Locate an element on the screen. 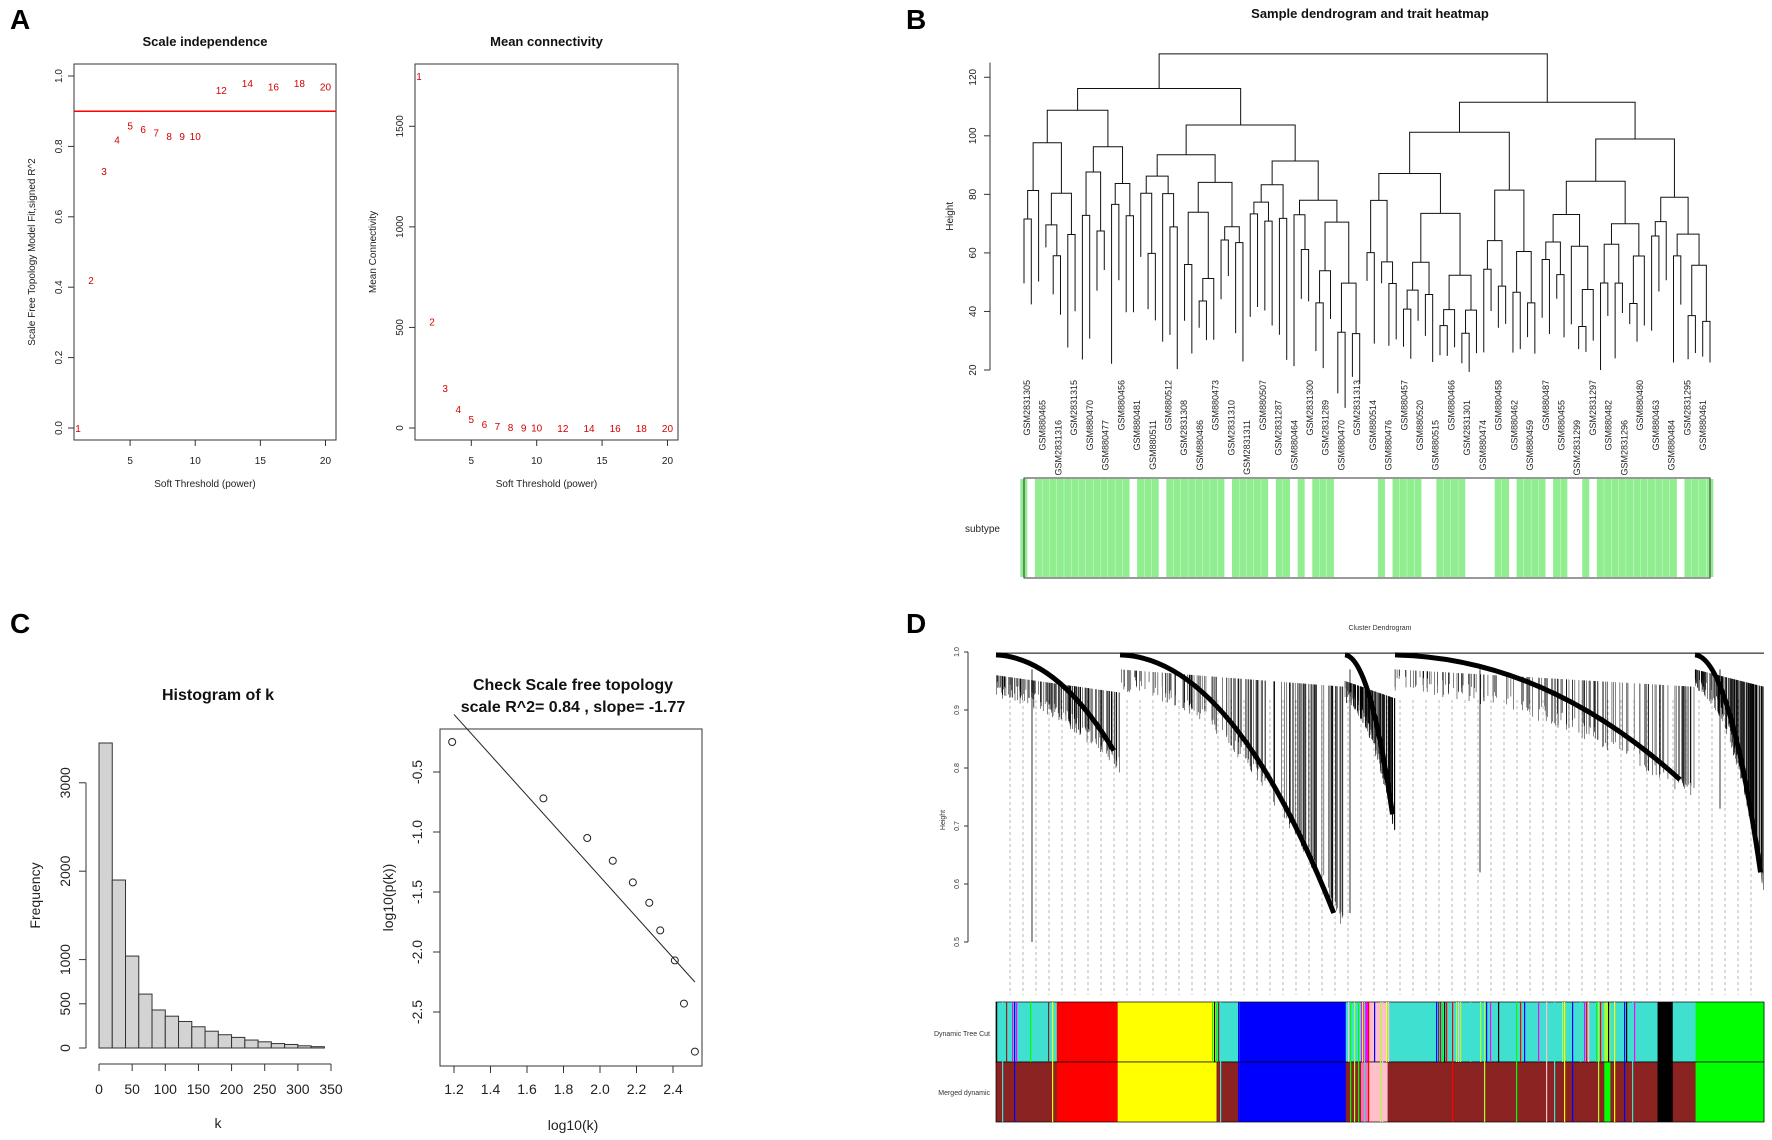 The image size is (1772, 1140). x-tick-label: 1.6 is located at coordinates (527, 1089).